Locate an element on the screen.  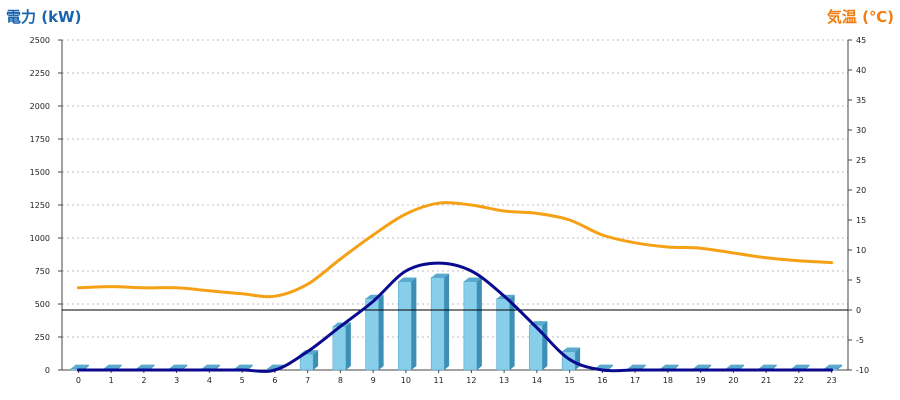
right-tick-label: -10 is located at coordinates (862, 370).